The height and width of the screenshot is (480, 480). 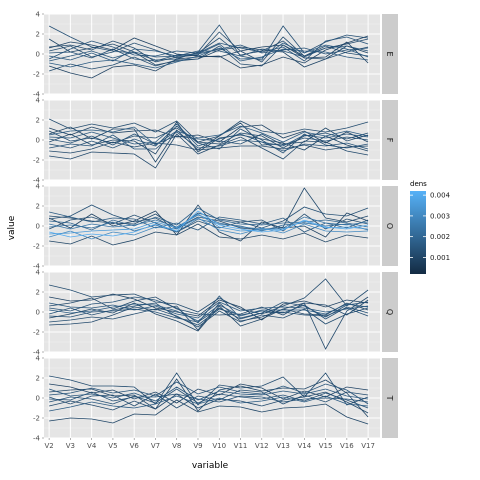 What do you see at coordinates (418, 184) in the screenshot?
I see `legend-title: dens` at bounding box center [418, 184].